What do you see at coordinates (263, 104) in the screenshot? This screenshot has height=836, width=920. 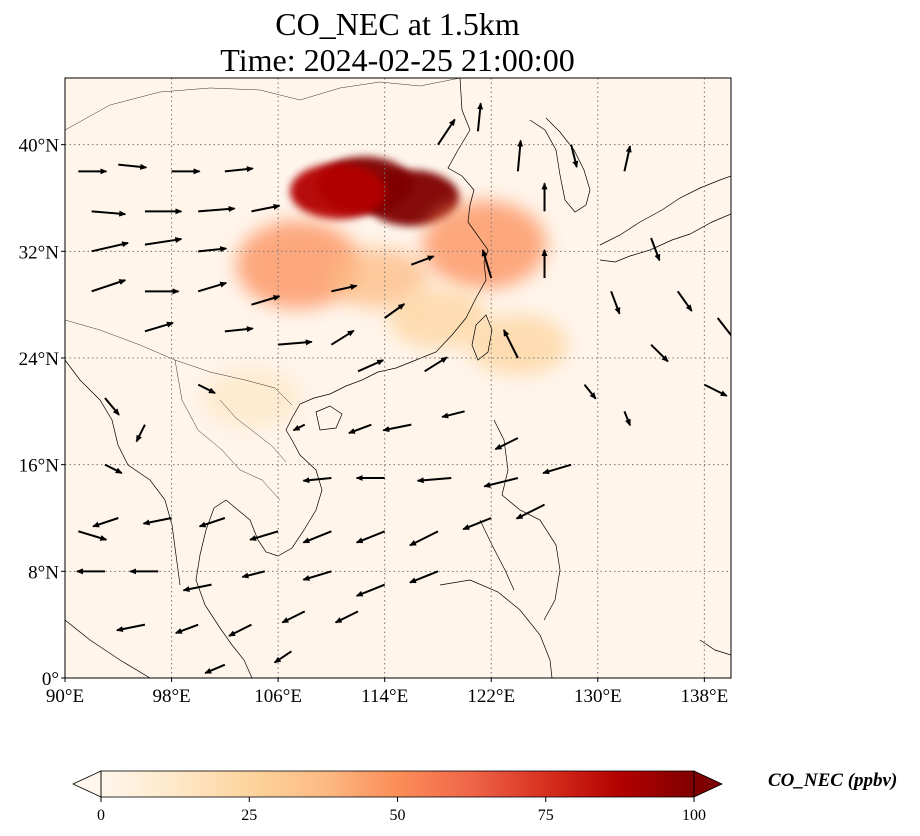 I see `border-china-north` at bounding box center [263, 104].